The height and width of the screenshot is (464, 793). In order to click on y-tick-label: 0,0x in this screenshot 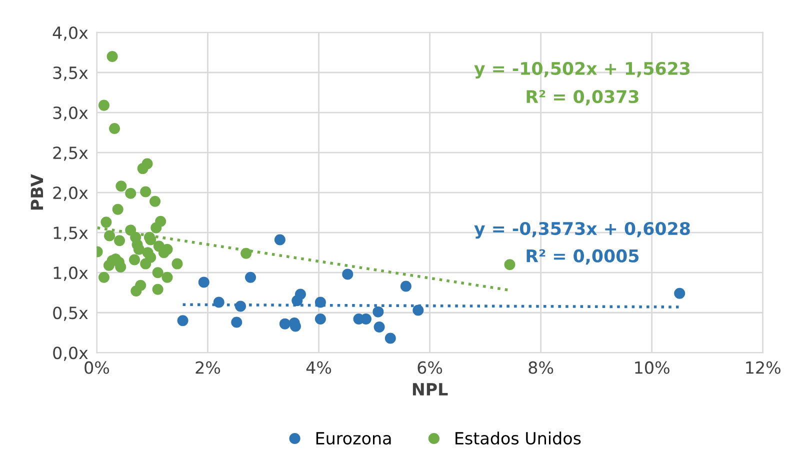, I will do `click(70, 353)`.